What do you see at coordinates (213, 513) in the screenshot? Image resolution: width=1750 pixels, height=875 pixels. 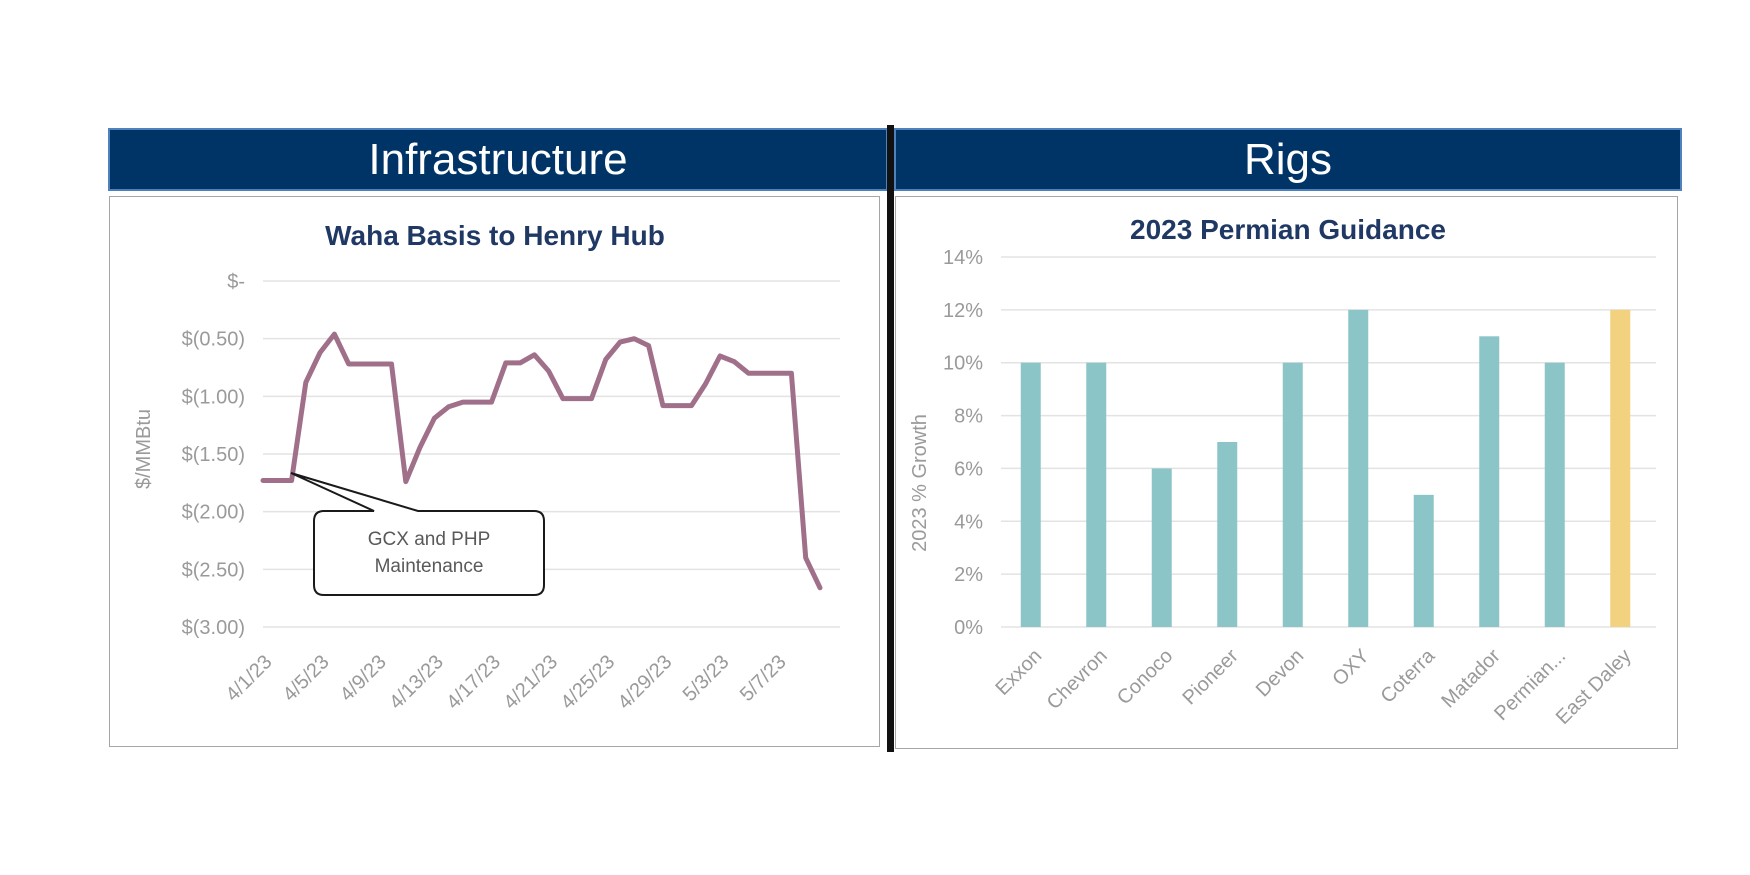 I see `waha-y-tick-label: $(2.00)` at bounding box center [213, 513].